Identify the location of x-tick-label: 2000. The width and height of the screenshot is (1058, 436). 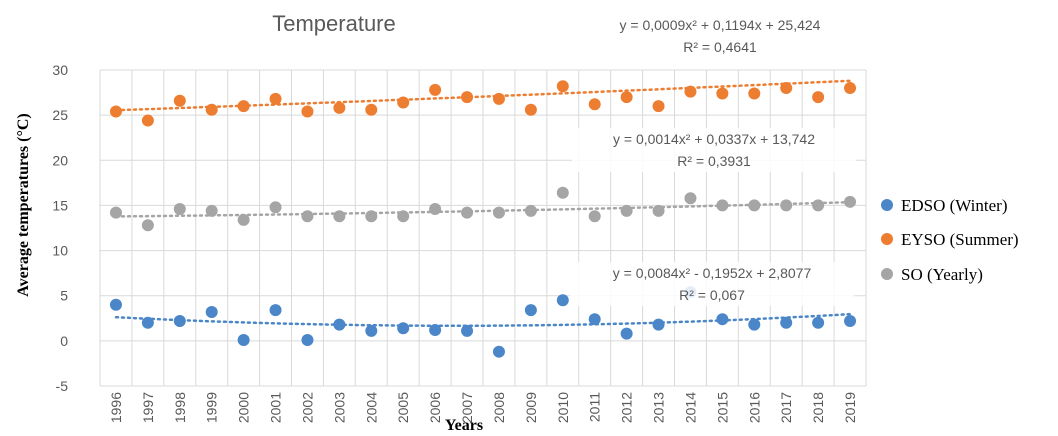
(244, 407).